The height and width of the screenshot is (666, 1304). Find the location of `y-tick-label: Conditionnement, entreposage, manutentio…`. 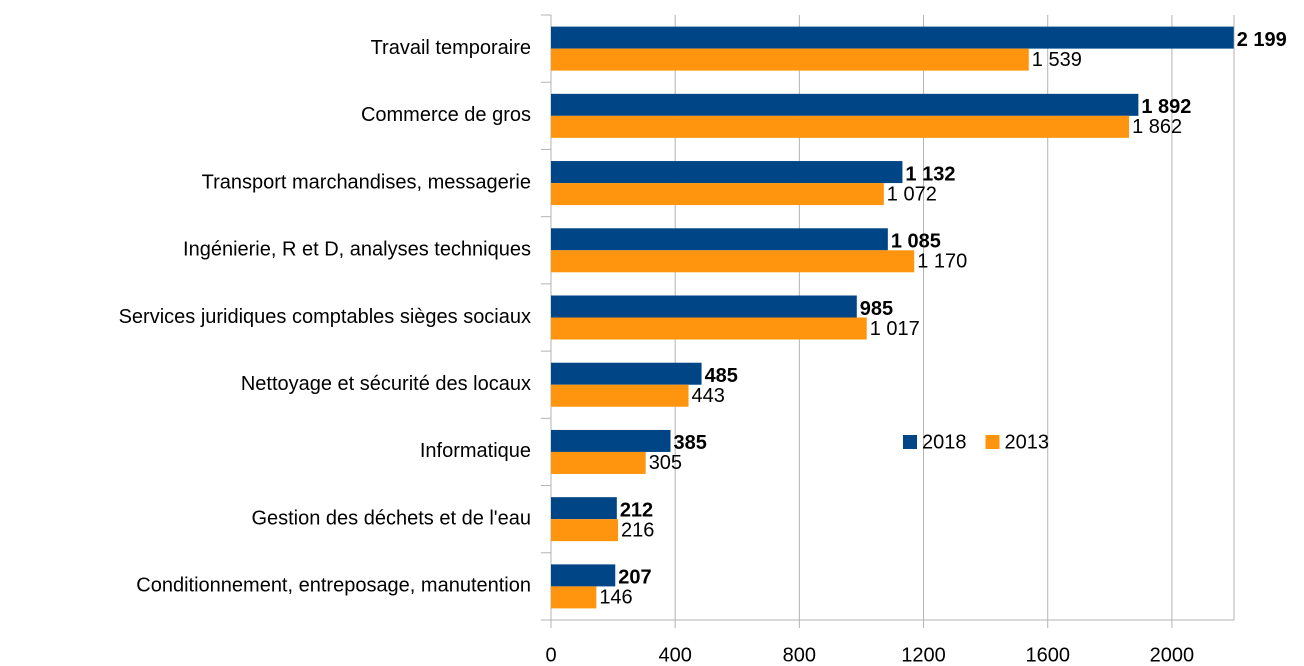

y-tick-label: Conditionnement, entreposage, manutentio… is located at coordinates (333, 586).